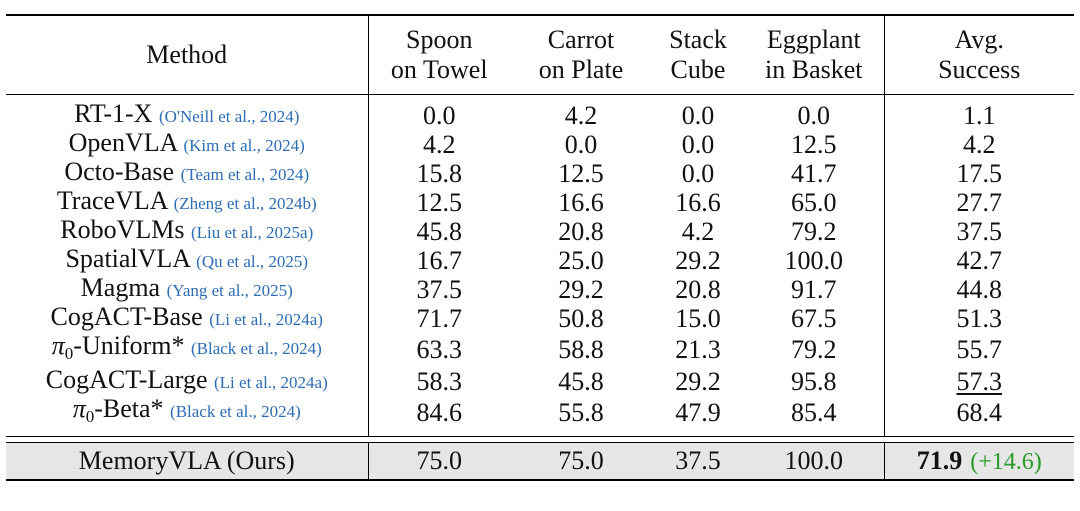 The width and height of the screenshot is (1080, 511). What do you see at coordinates (978, 112) in the screenshot?
I see `avg-cell: 1.1` at bounding box center [978, 112].